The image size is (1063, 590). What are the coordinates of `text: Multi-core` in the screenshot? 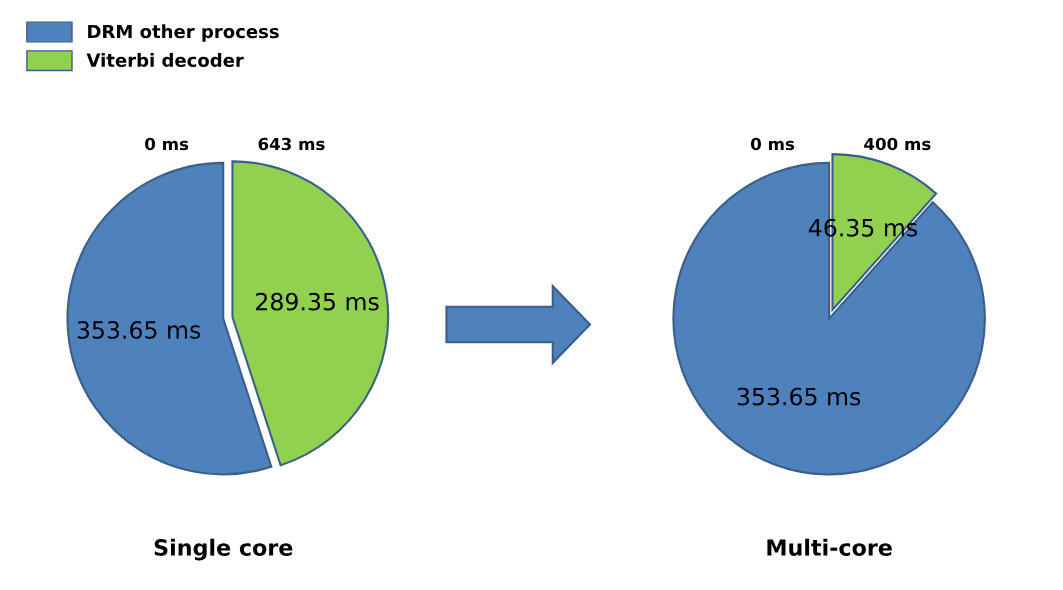 It's located at (829, 547).